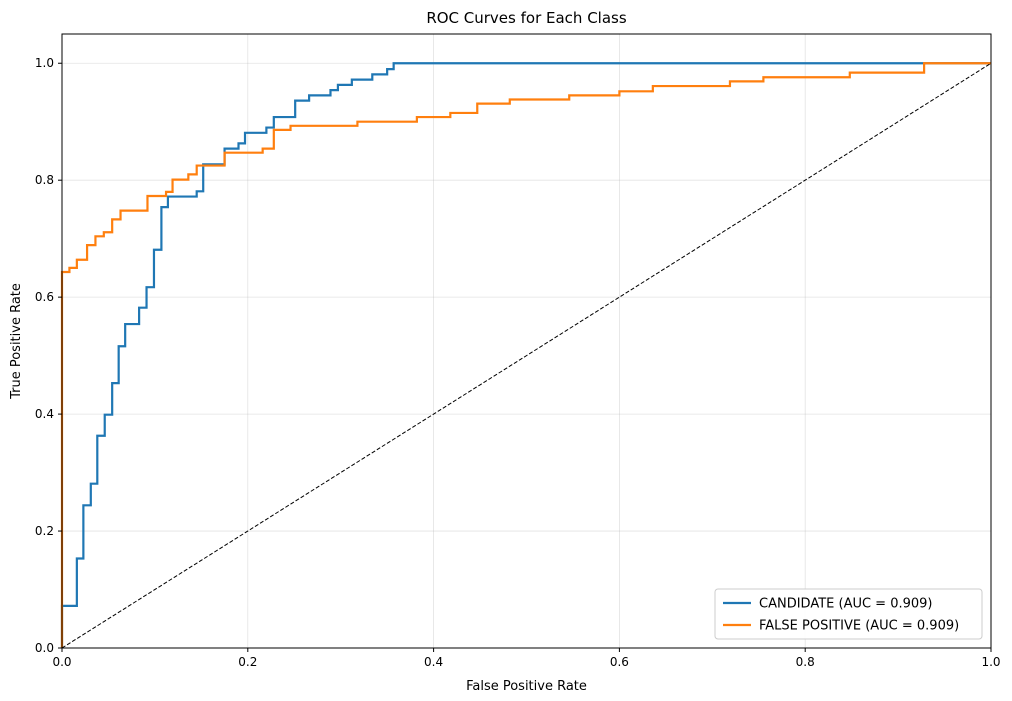 This screenshot has height=701, width=1012. I want to click on x-tick-label: 0.6, so click(619, 662).